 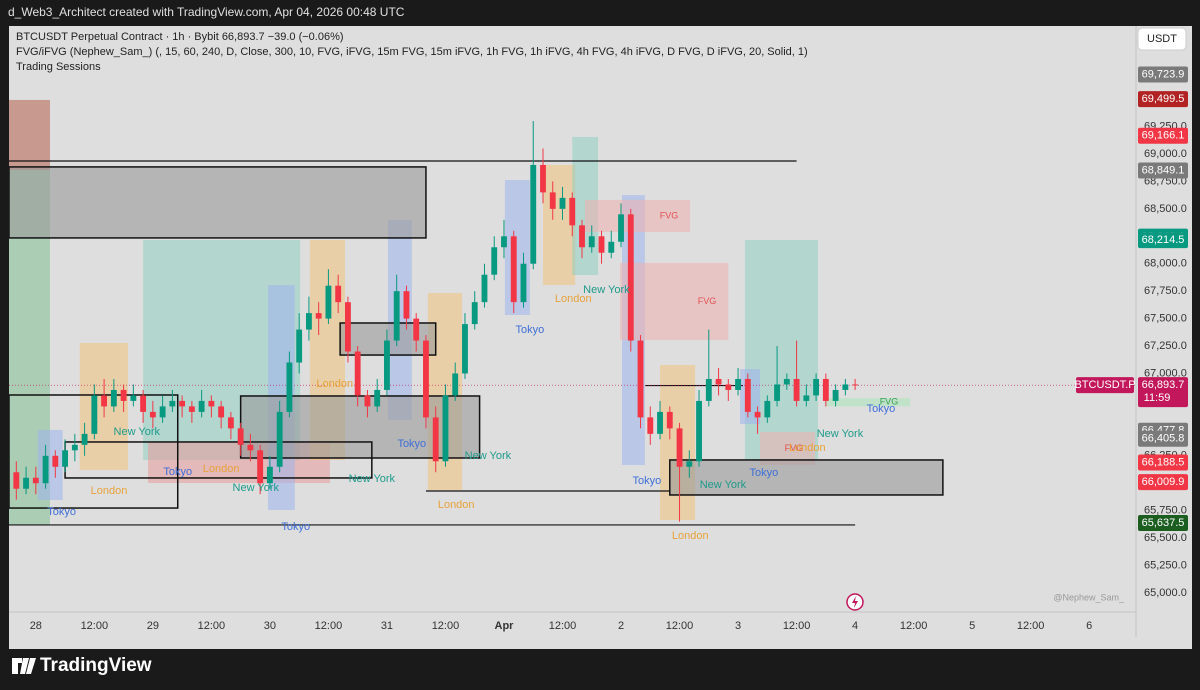 I want to click on y-tick-label: 65,000.0, so click(x=1165, y=593).